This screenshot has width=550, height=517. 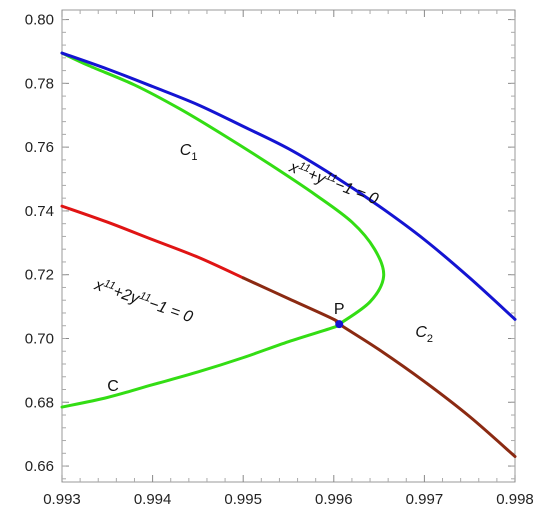 I want to click on x-tick-label: 0.996, so click(x=334, y=499).